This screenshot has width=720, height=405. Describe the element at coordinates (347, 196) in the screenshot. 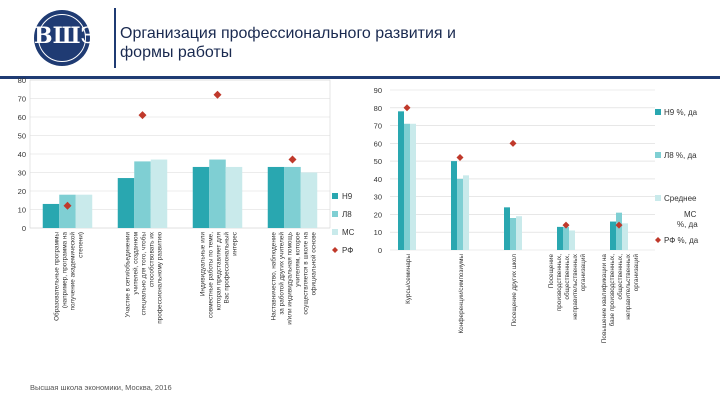

I see `chart1-legend-label: Н9` at that location.